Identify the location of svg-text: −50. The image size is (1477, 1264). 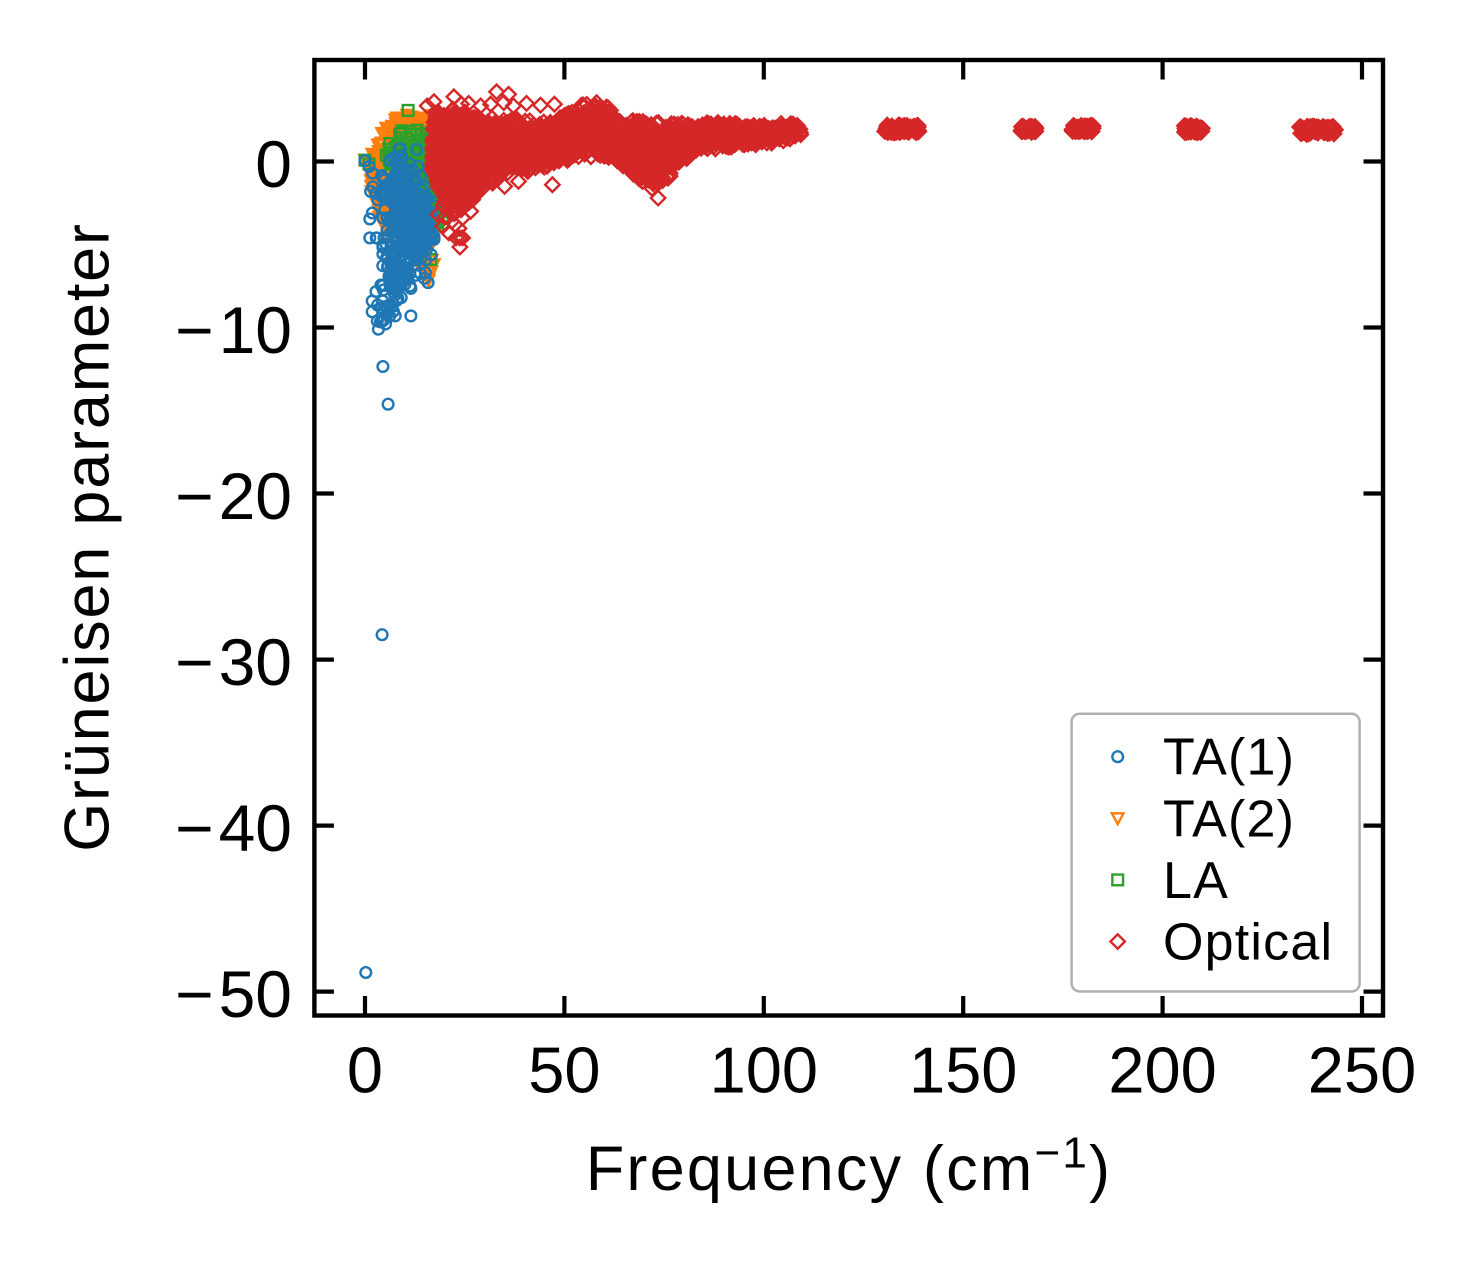
(233, 994).